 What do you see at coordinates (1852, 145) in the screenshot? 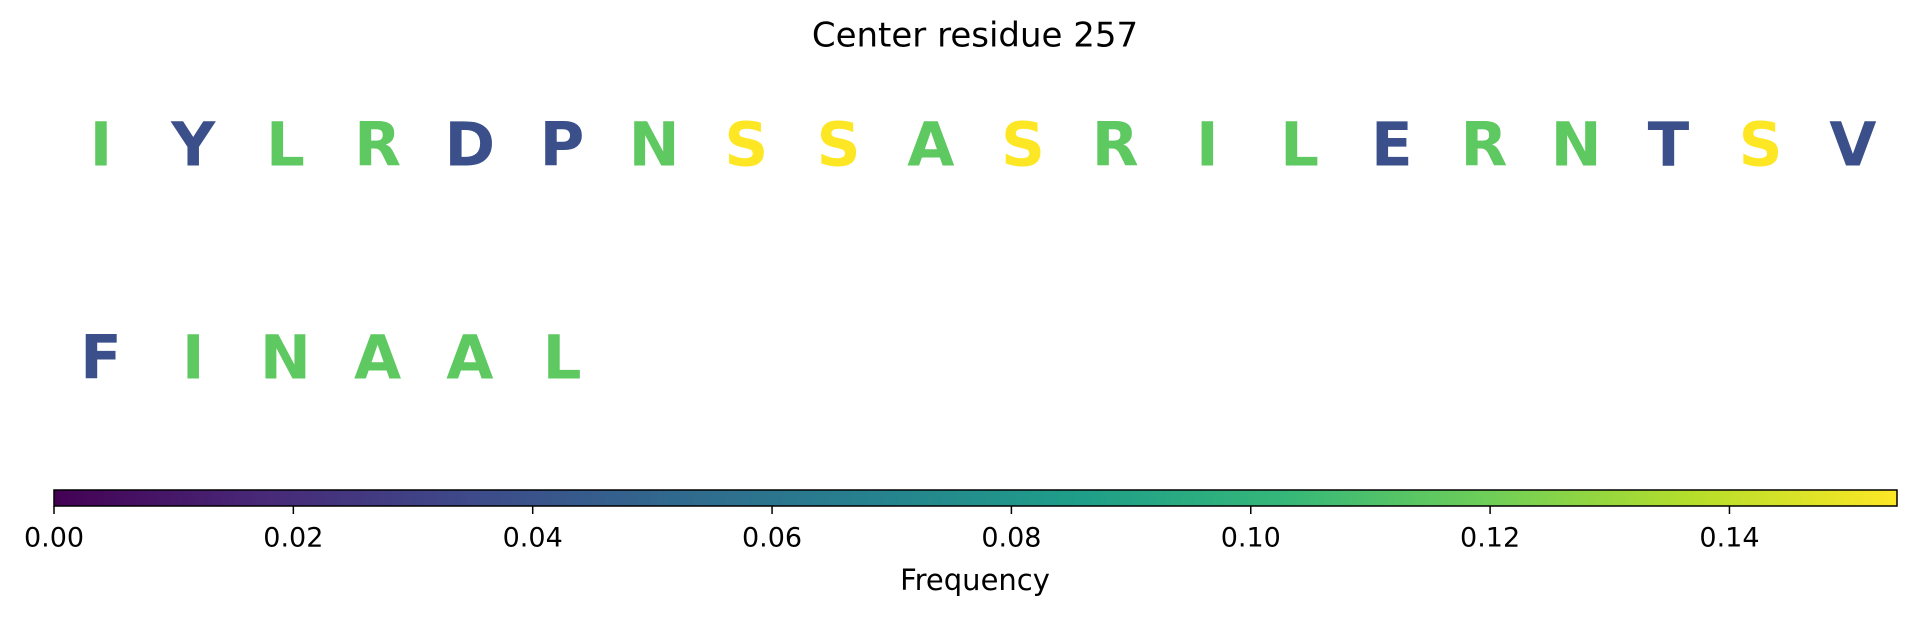
I see `residue-letter: V` at bounding box center [1852, 145].